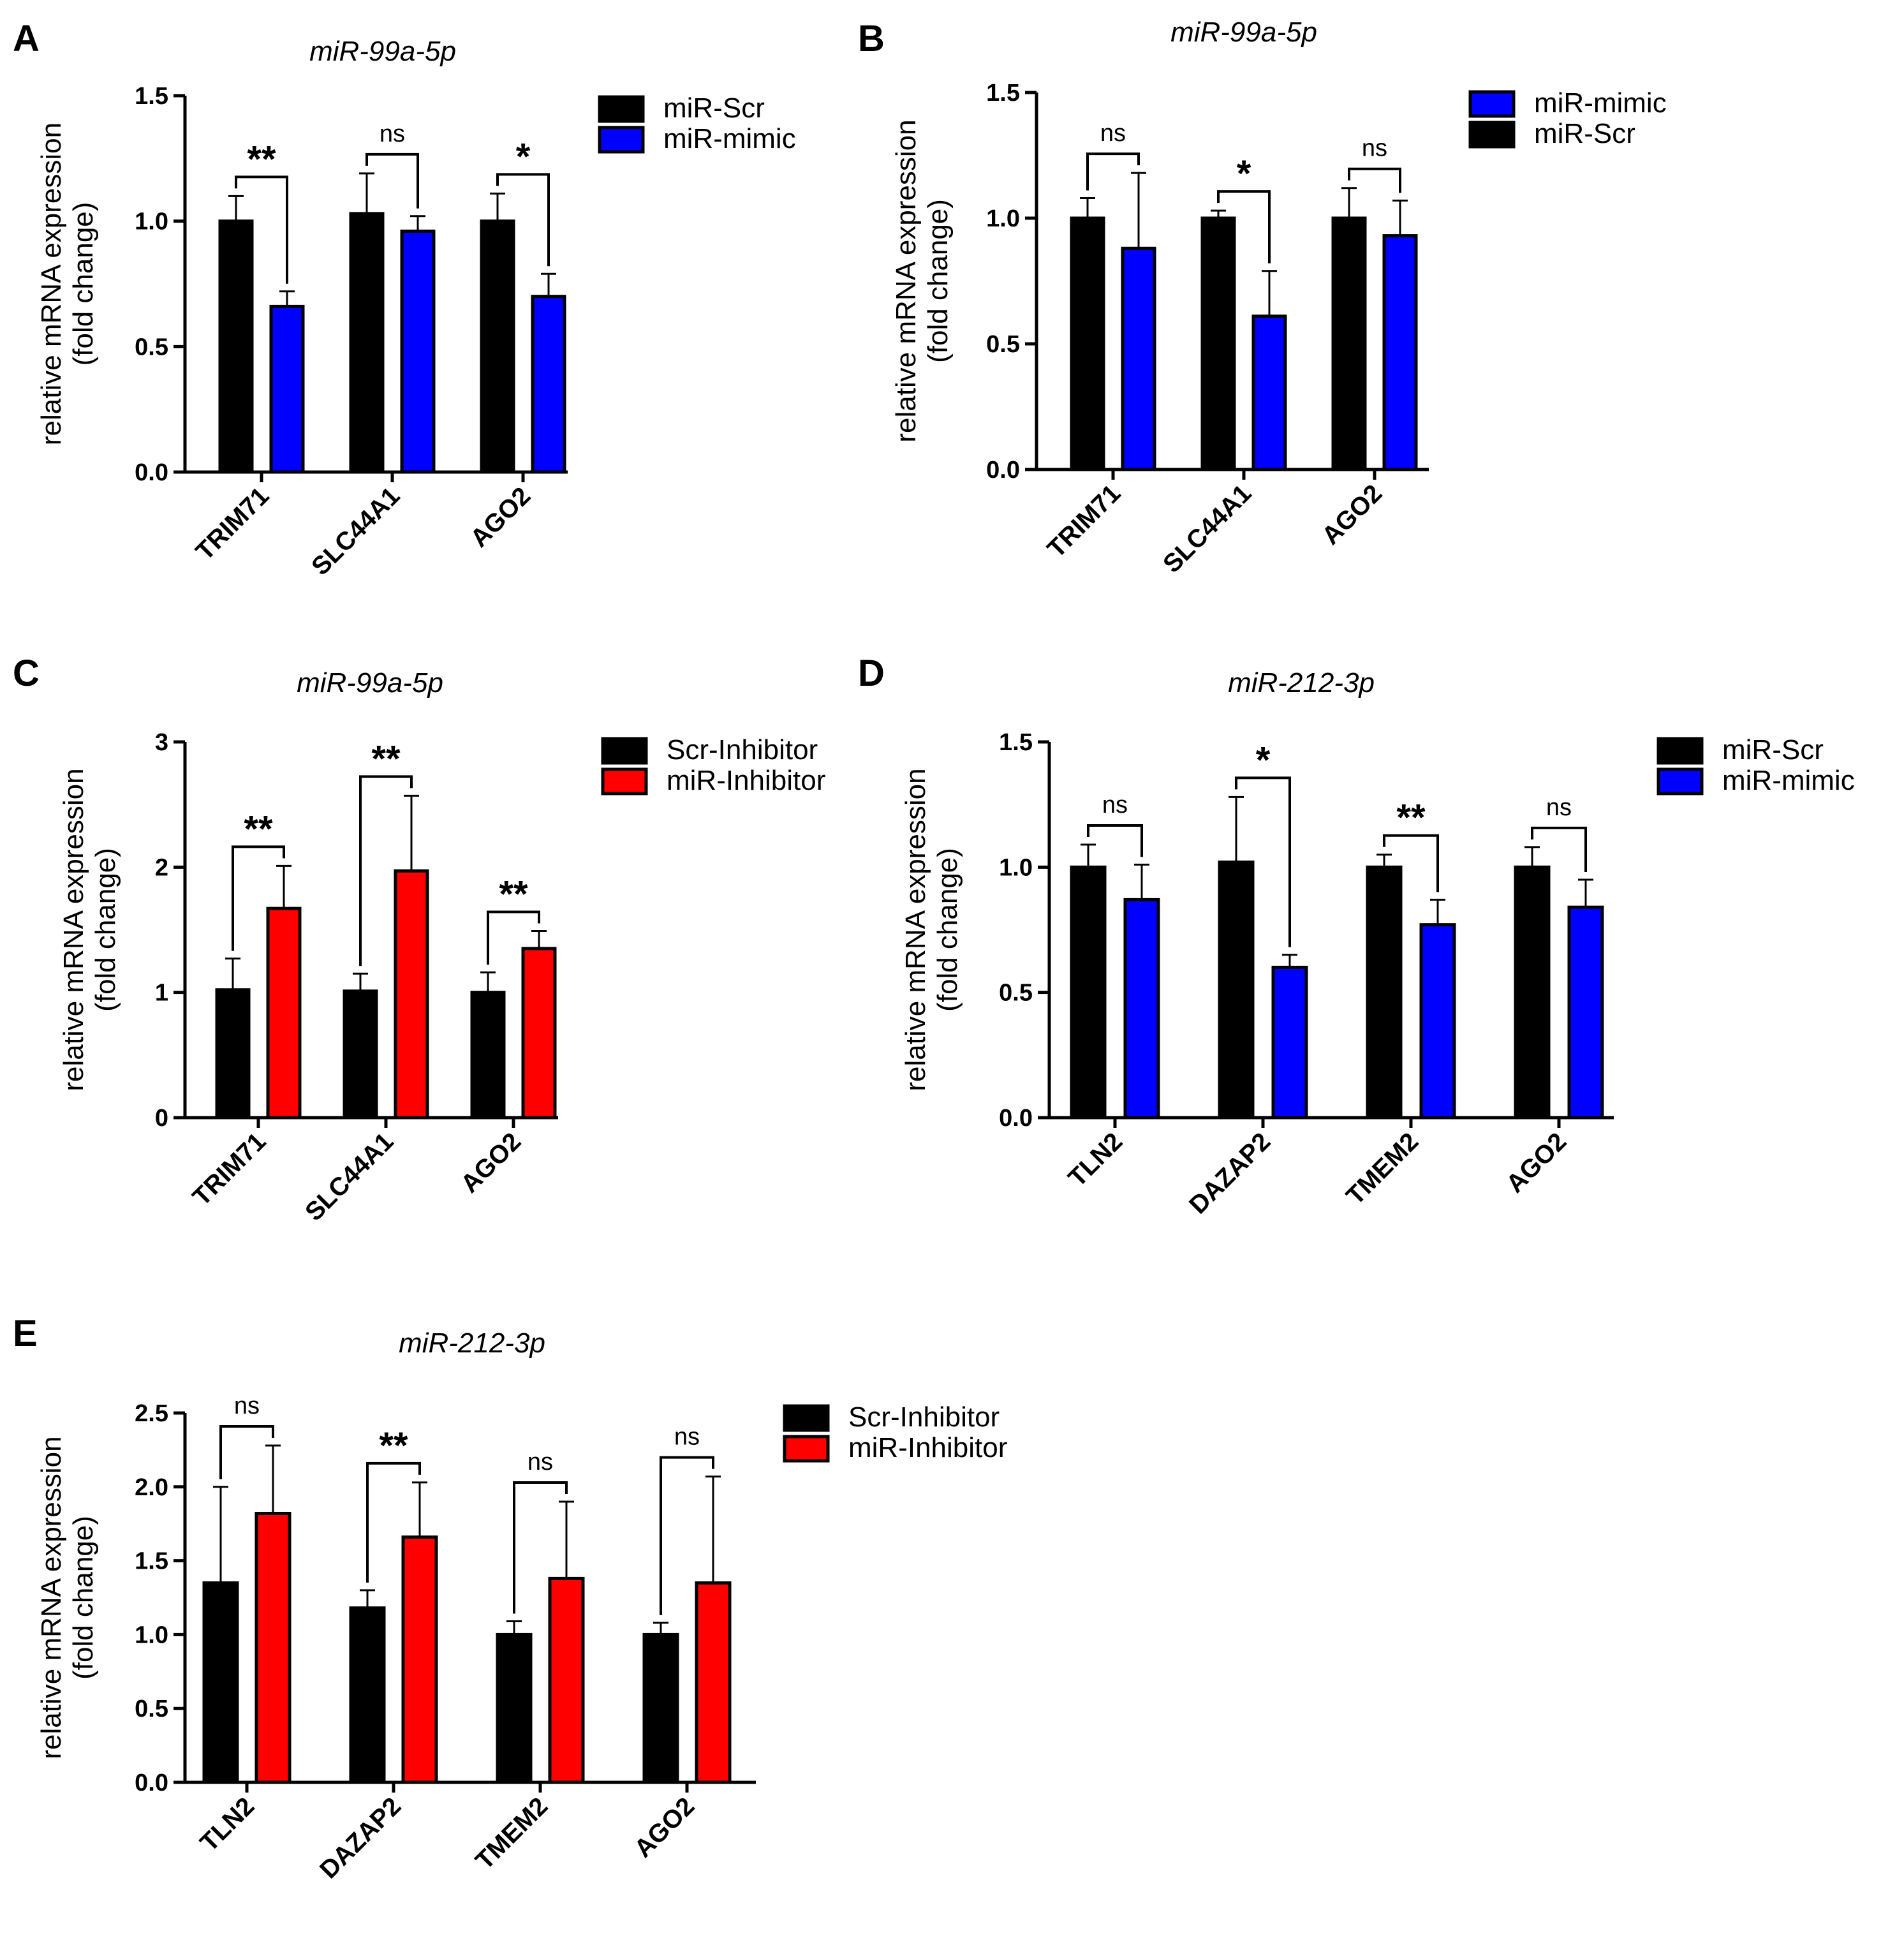  What do you see at coordinates (26, 674) in the screenshot?
I see `panel-letter: C` at bounding box center [26, 674].